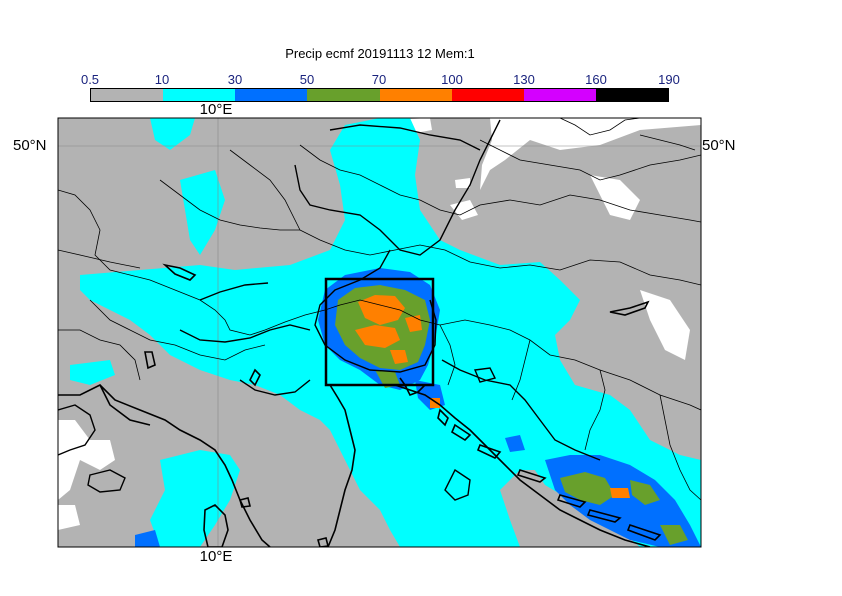  Describe the element at coordinates (669, 79) in the screenshot. I see `colorbar-tick-label: 190` at that location.